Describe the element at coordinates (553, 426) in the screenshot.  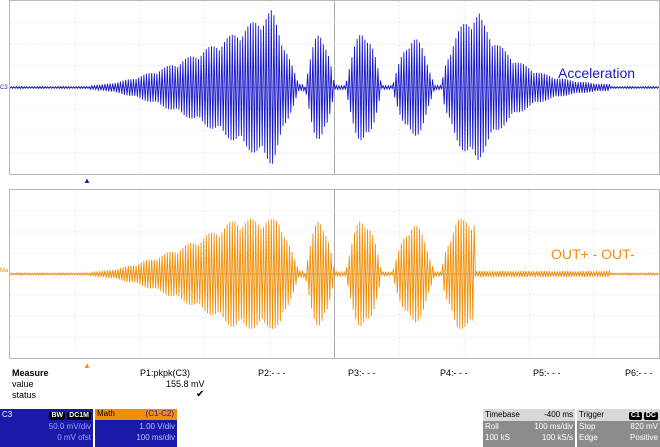
I see `timebase-tdiv: 100 ms/div` at that location.